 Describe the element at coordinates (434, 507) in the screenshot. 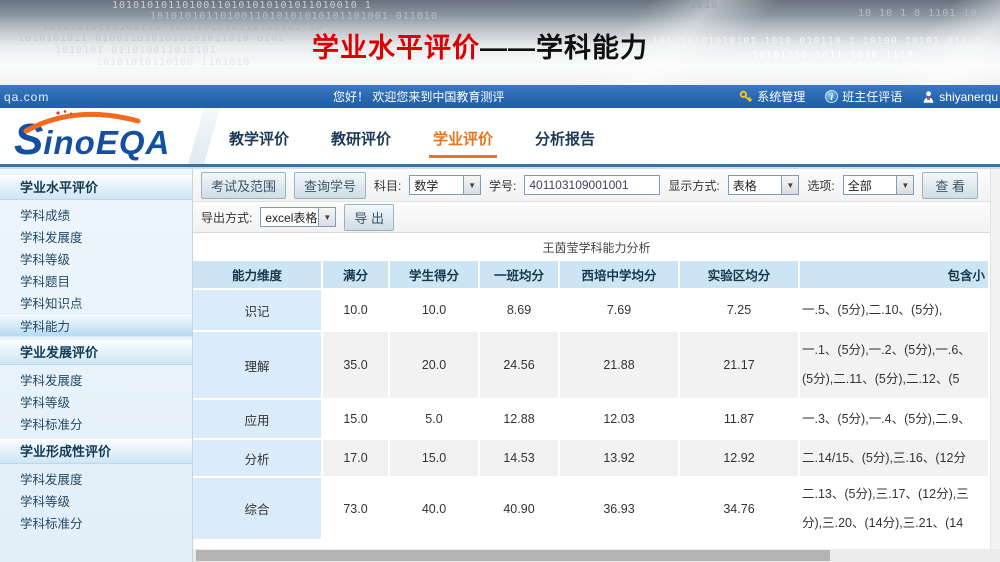

I see `cell-student-score: 40.0` at that location.